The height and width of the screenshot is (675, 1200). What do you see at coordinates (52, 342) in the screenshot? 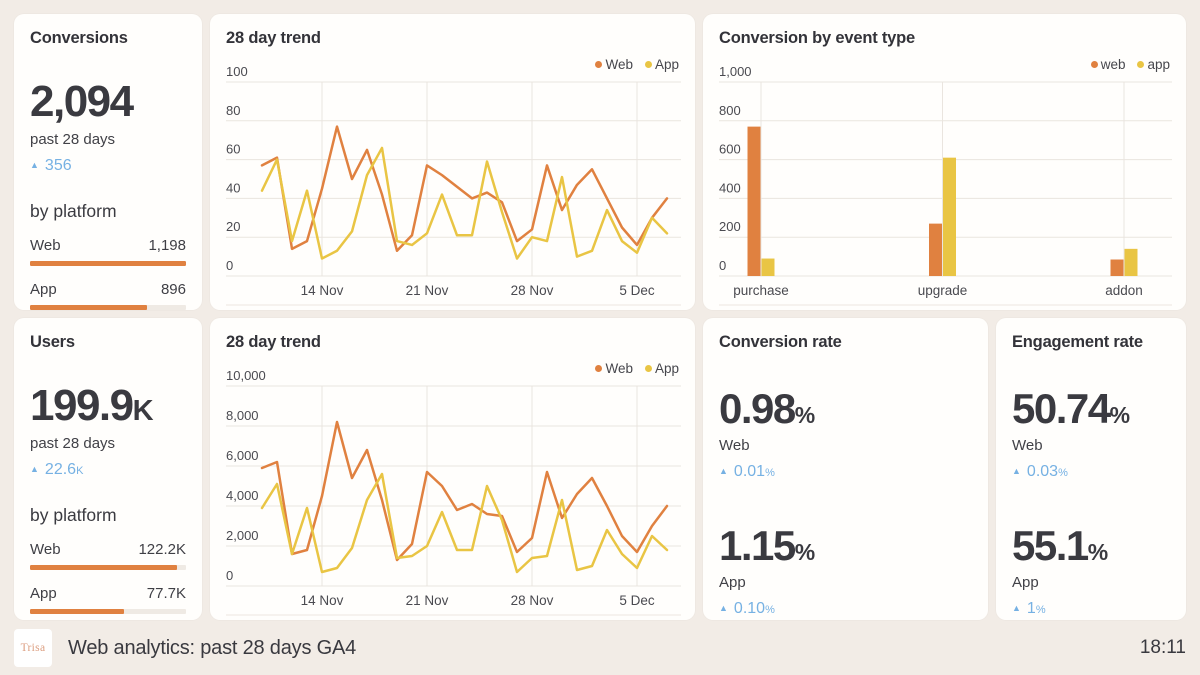
I see `card-title: Users` at bounding box center [52, 342].